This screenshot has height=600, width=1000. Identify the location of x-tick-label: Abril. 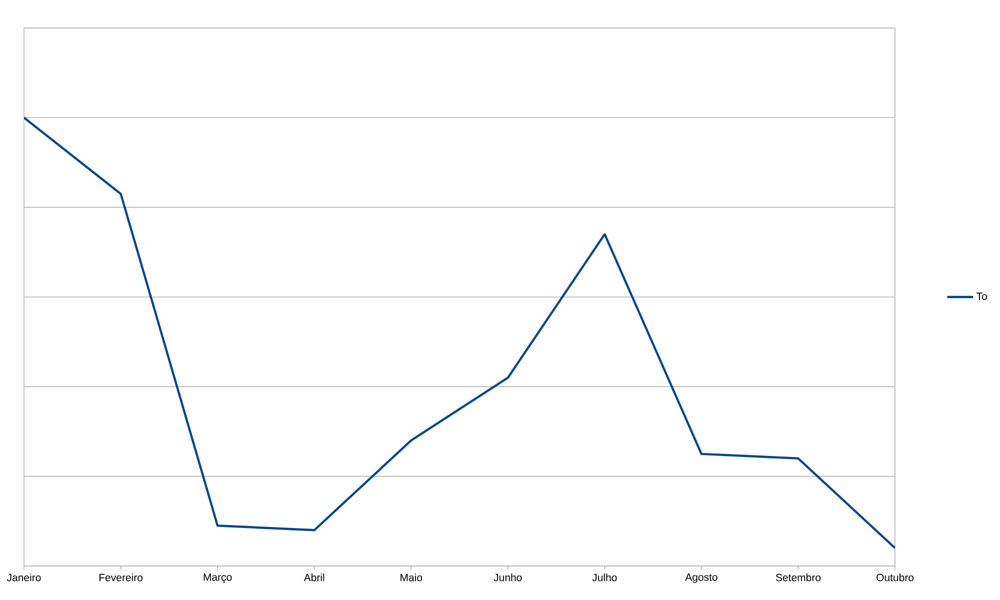
(314, 578).